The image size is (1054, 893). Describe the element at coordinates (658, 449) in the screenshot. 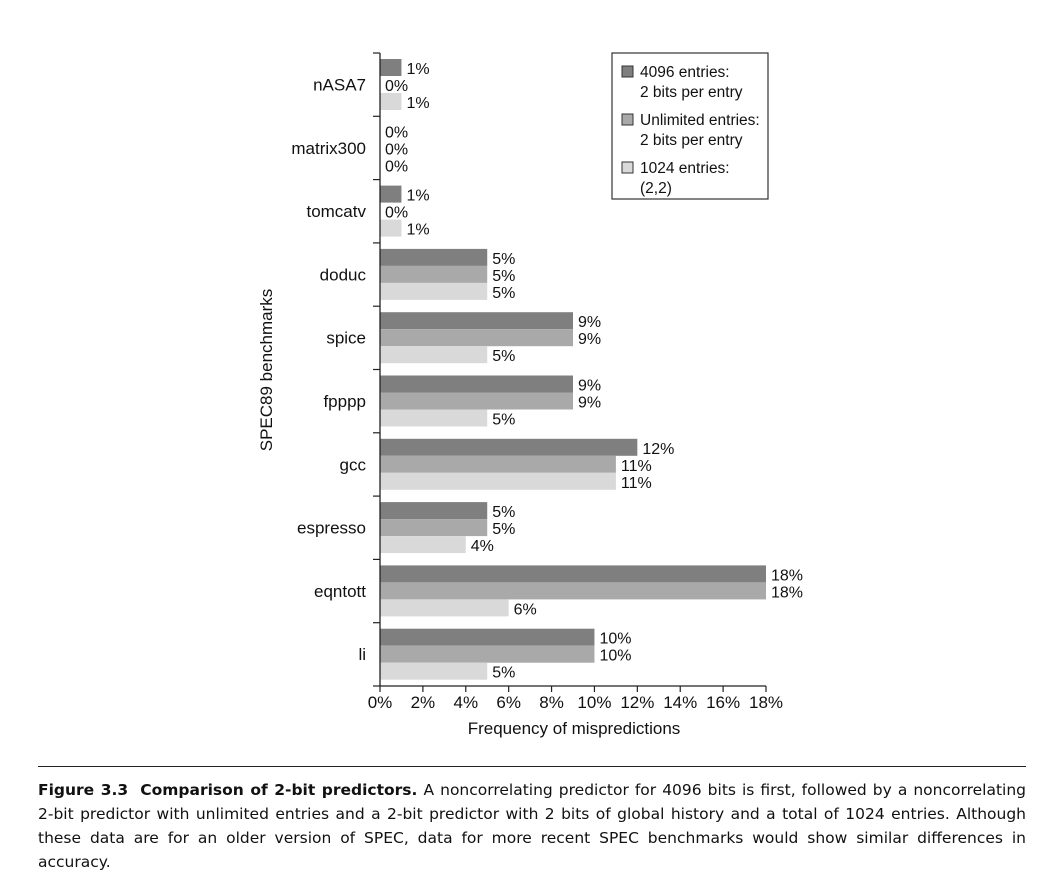

I see `data-label-gcc-series-1: 12%` at that location.